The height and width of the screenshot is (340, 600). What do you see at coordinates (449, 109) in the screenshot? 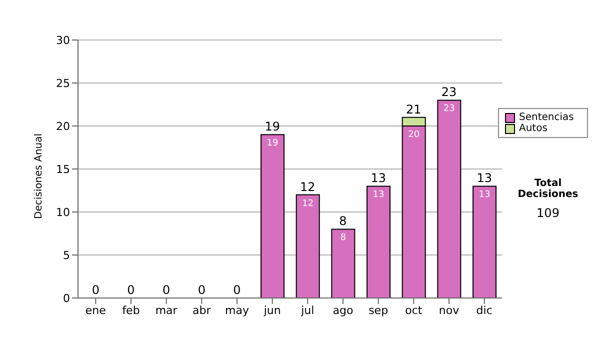
I see `data-label: 23` at bounding box center [449, 109].